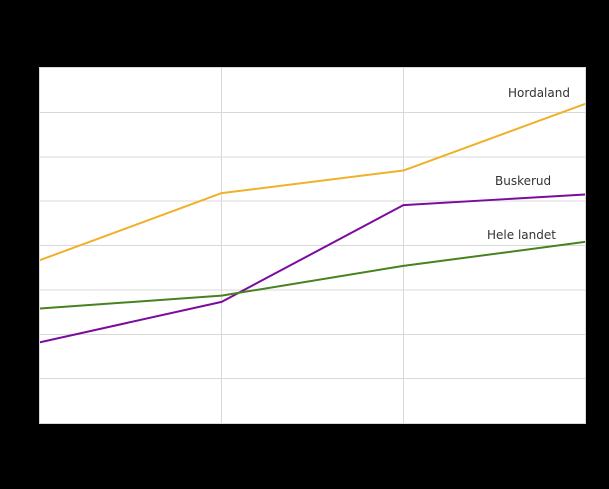 The width and height of the screenshot is (609, 489). Describe the element at coordinates (521, 235) in the screenshot. I see `series-label-hele-landet: Hele landet` at that location.